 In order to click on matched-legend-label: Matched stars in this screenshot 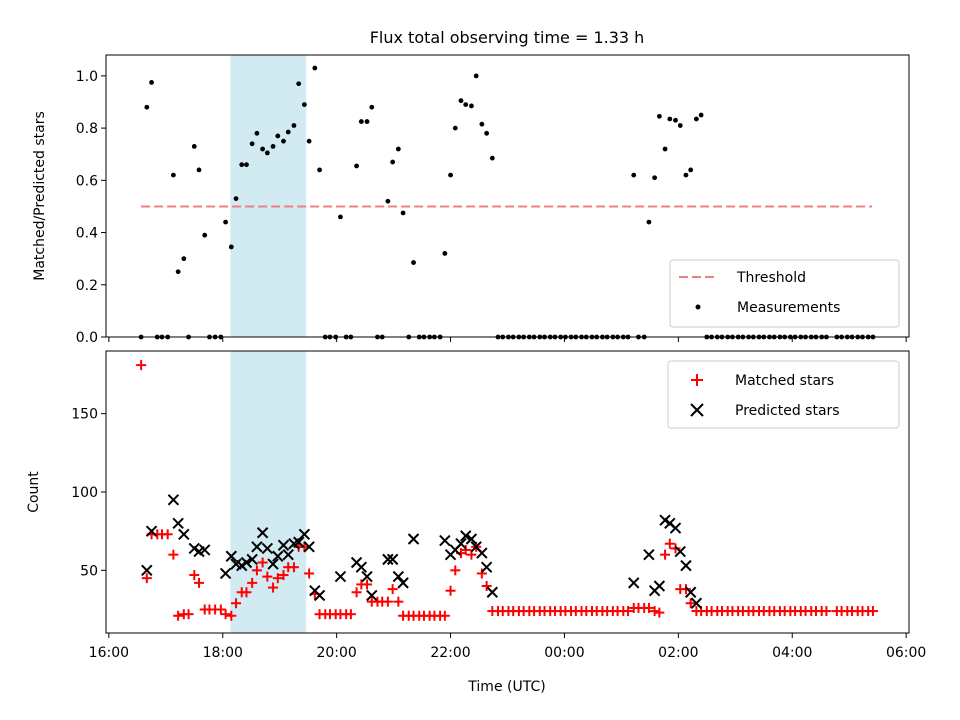, I will do `click(784, 381)`.